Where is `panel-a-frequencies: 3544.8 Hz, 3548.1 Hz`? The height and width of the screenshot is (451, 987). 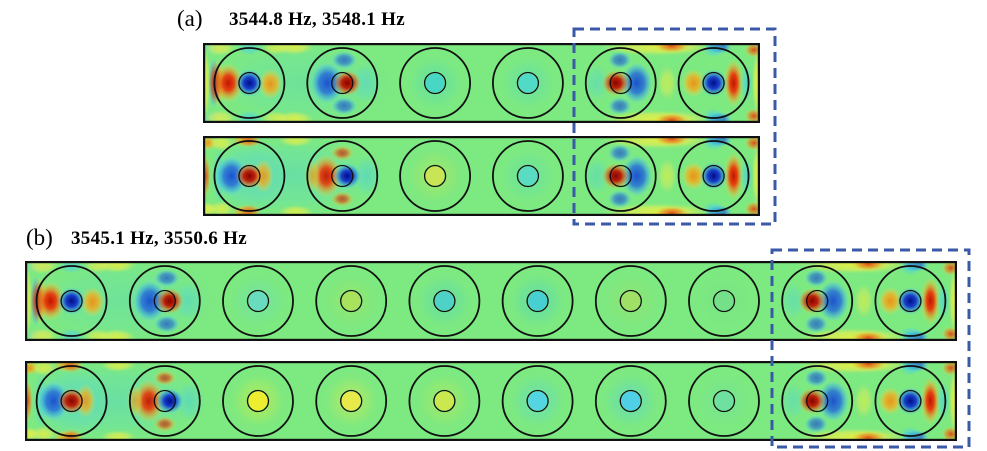
panel-a-frequencies: 3544.8 Hz, 3548.1 Hz is located at coordinates (317, 19).